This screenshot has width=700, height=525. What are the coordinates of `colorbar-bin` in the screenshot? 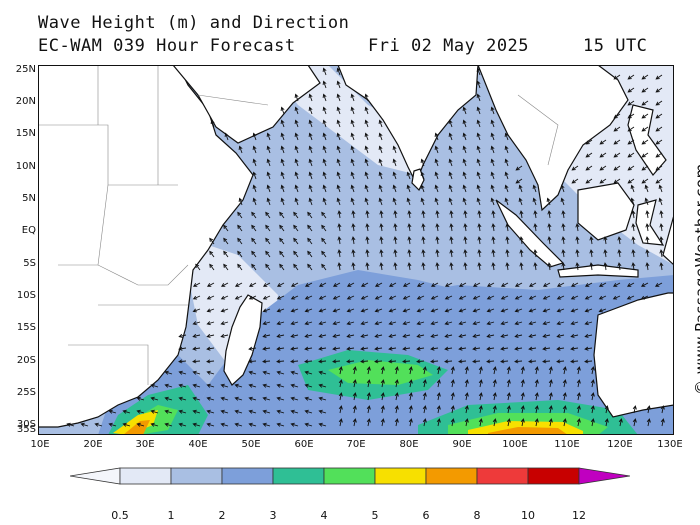 It's located at (247, 476).